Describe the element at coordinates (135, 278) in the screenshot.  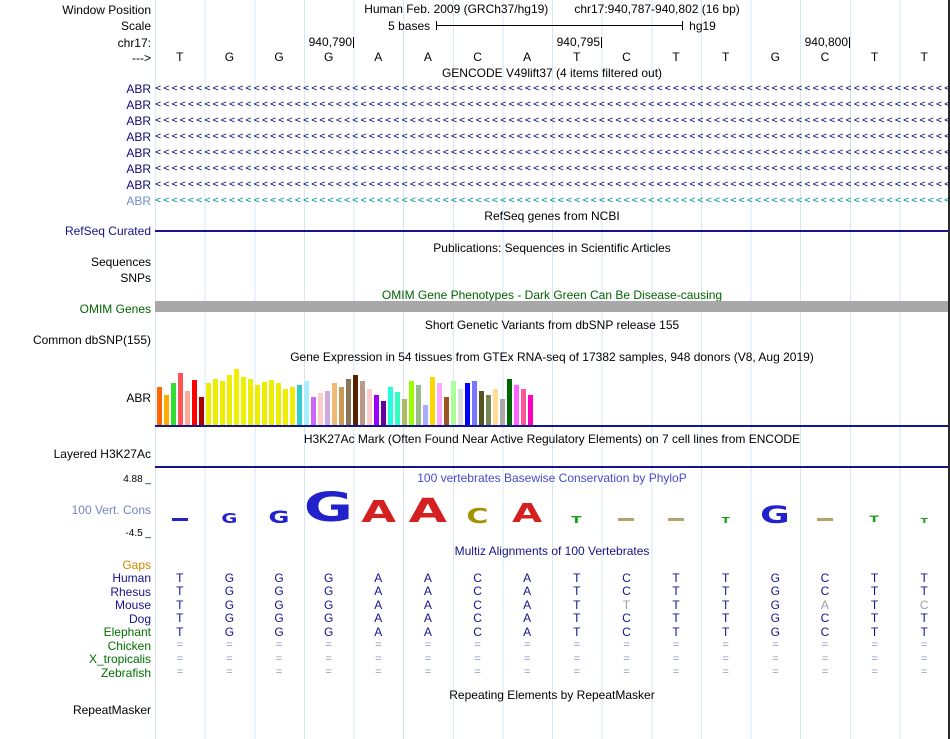
I see `snps-label: SNPs` at that location.